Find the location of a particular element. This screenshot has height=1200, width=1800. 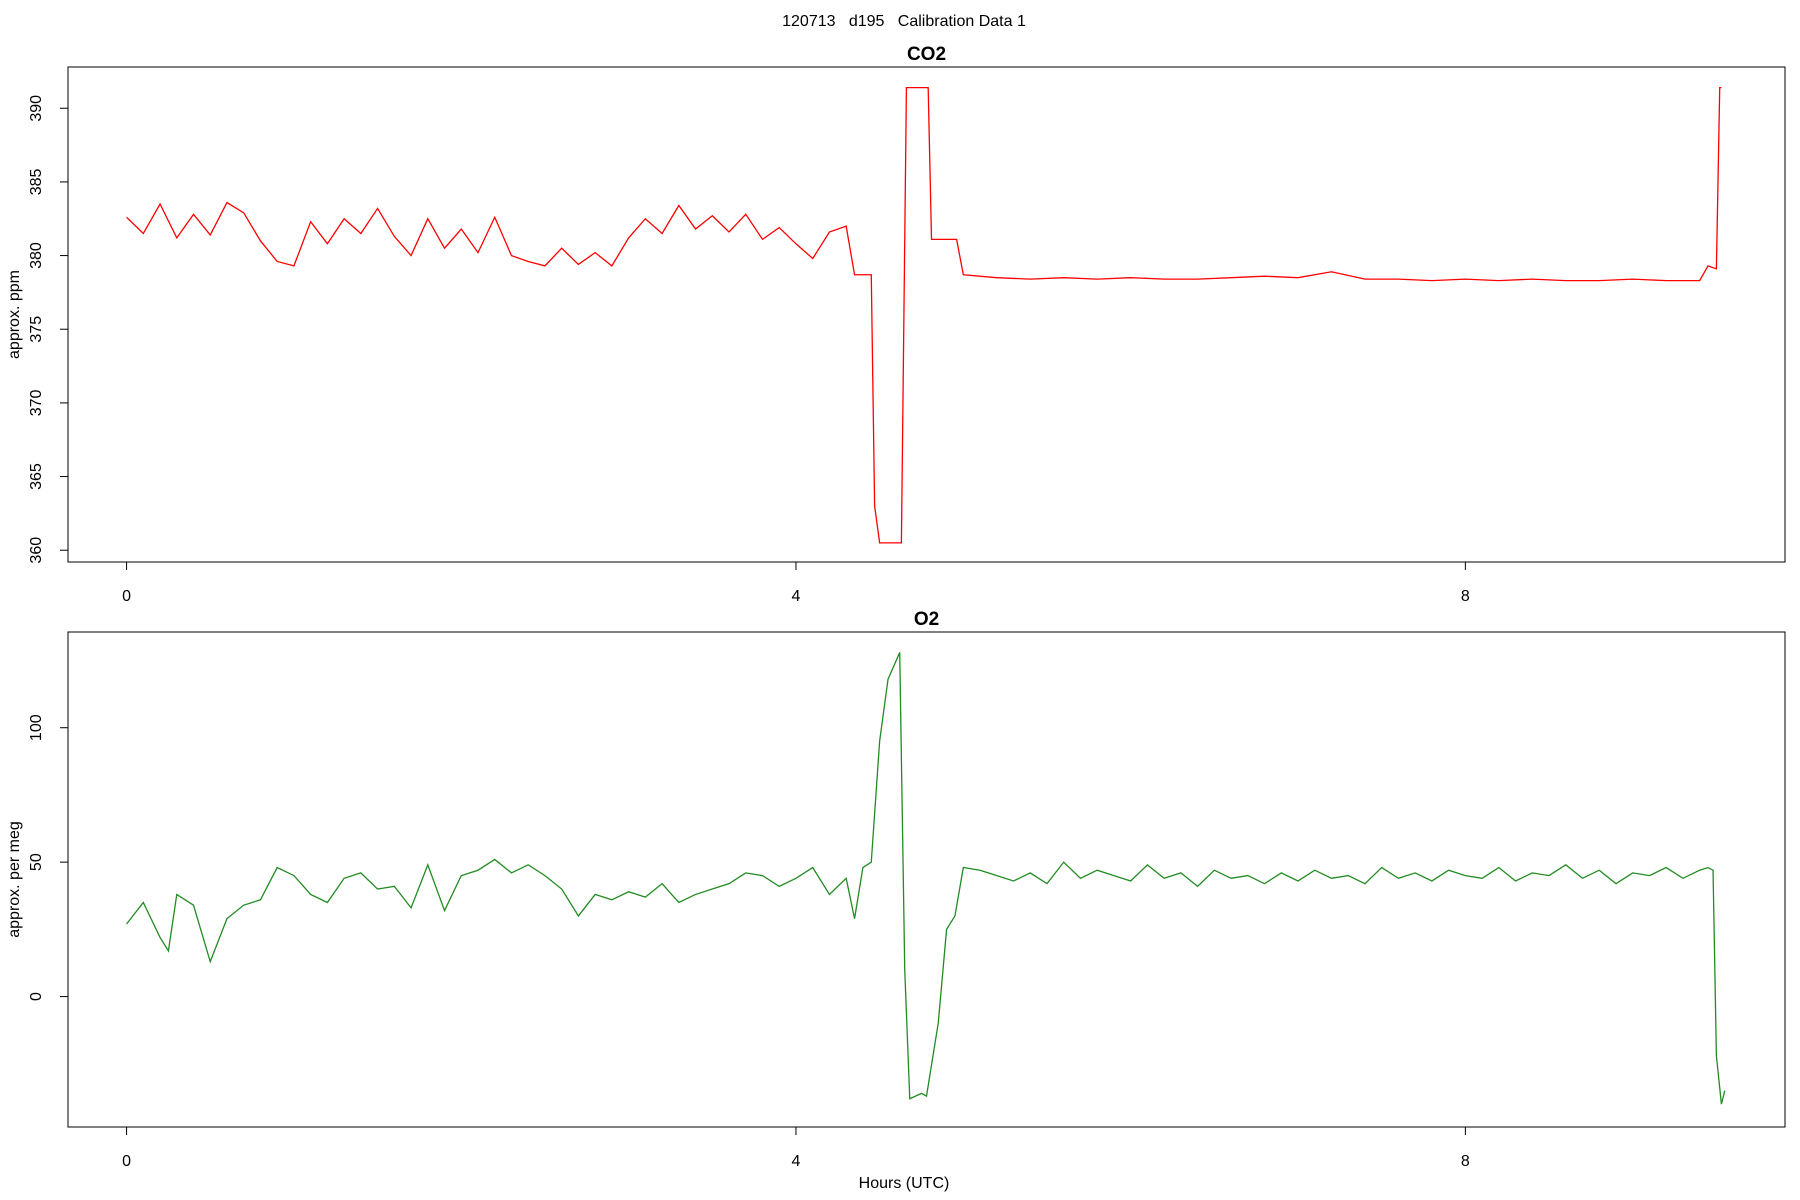

x-axis-label: Hours (UTC) is located at coordinates (904, 1183).